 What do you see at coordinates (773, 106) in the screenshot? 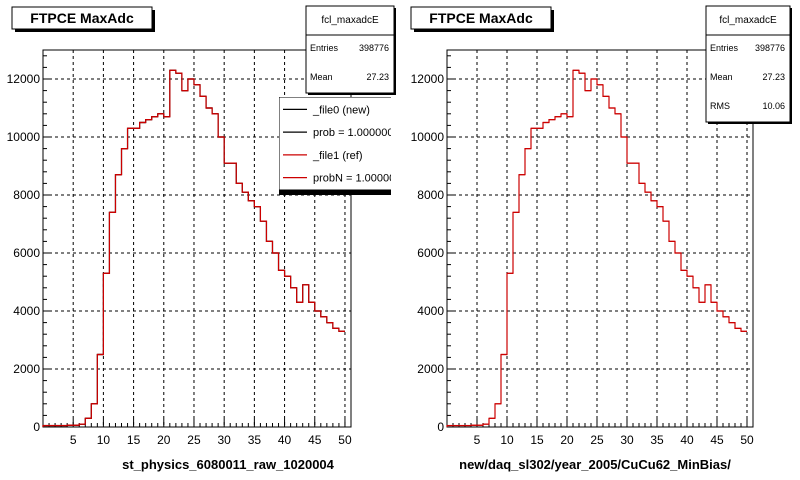
I see `stats-value: 10.06` at bounding box center [773, 106].